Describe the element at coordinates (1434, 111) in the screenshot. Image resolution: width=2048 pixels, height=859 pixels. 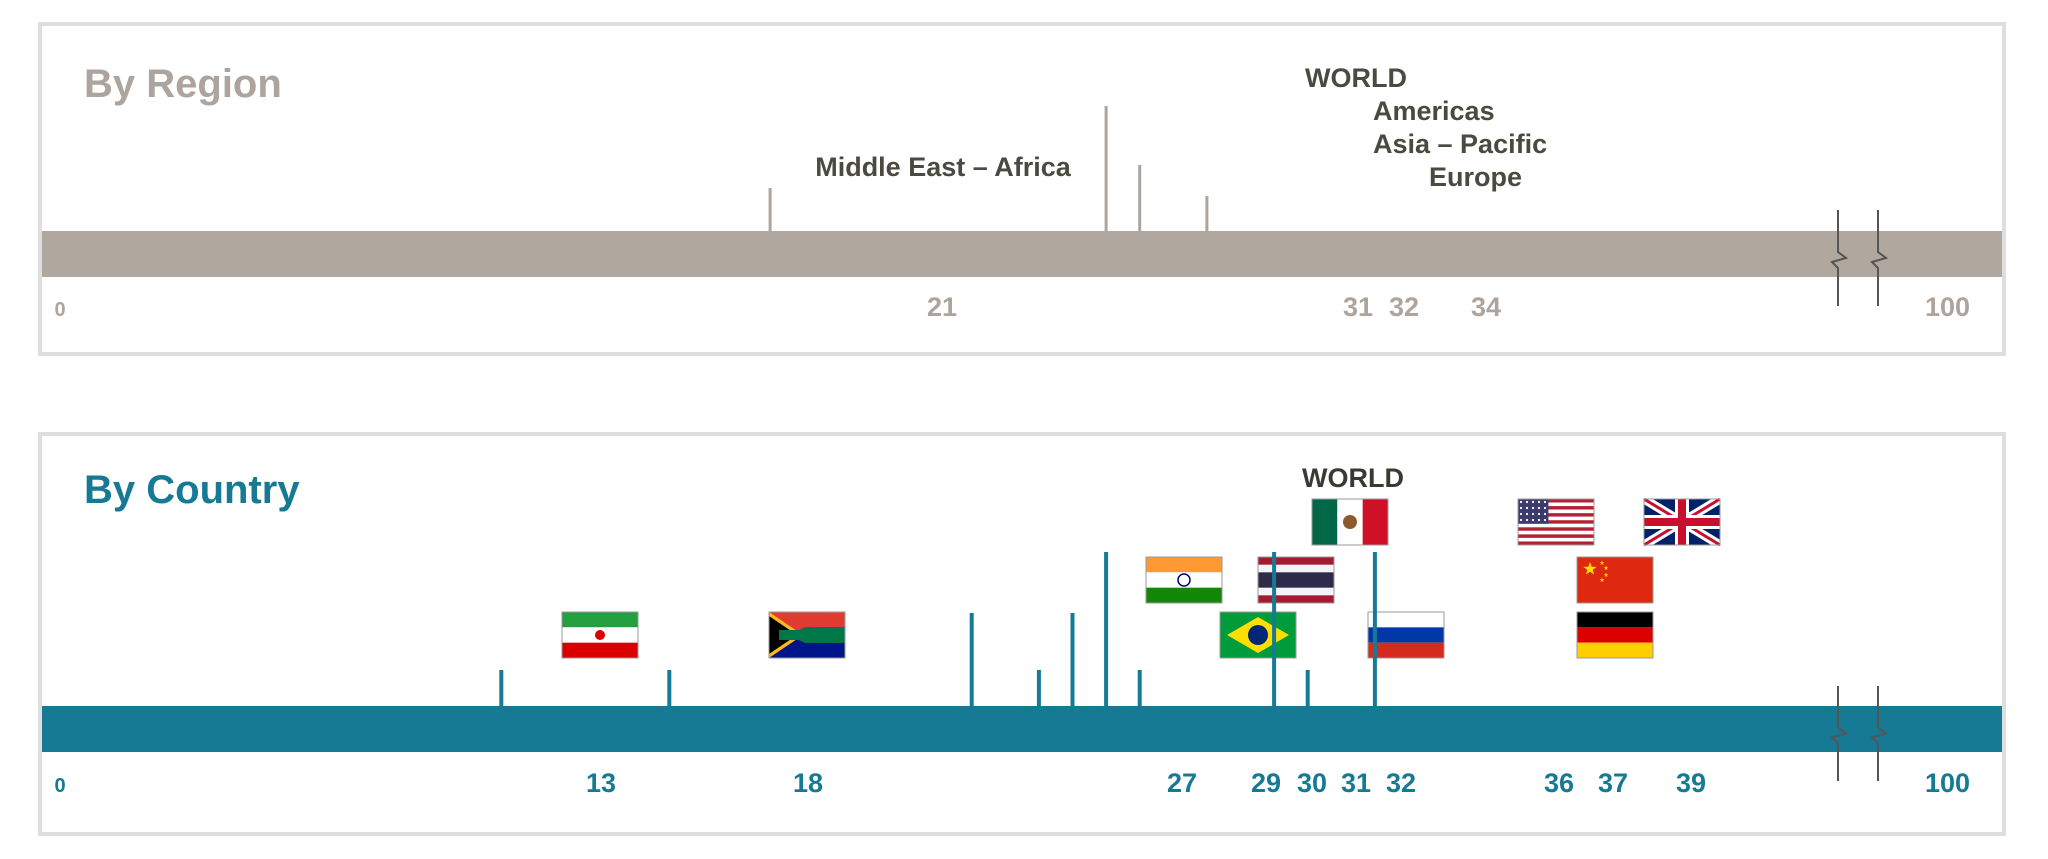
I see `region-label-3: Americas` at that location.